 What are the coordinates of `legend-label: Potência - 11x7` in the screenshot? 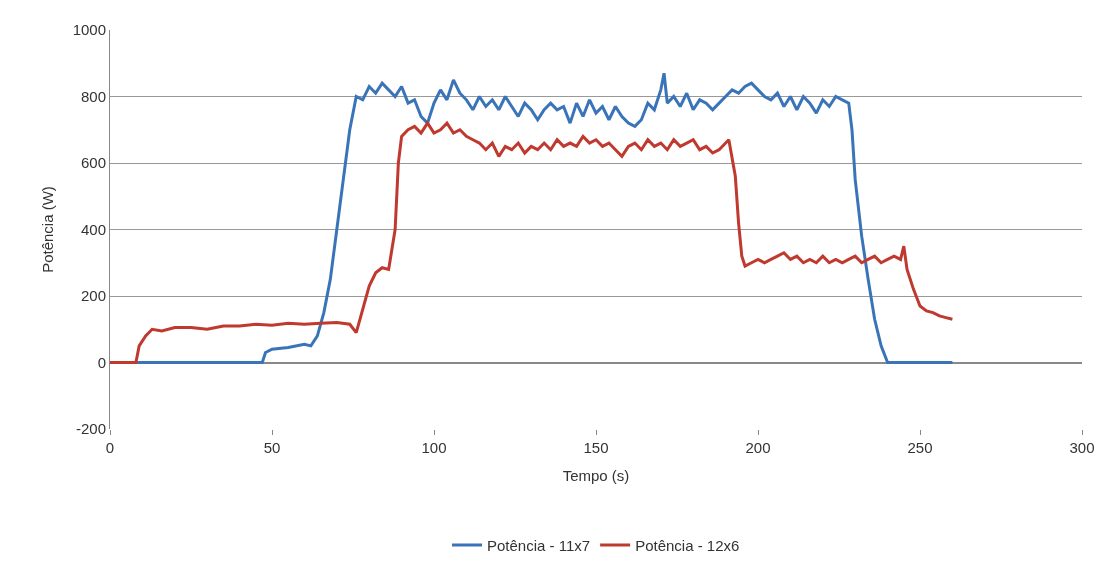 It's located at (539, 545).